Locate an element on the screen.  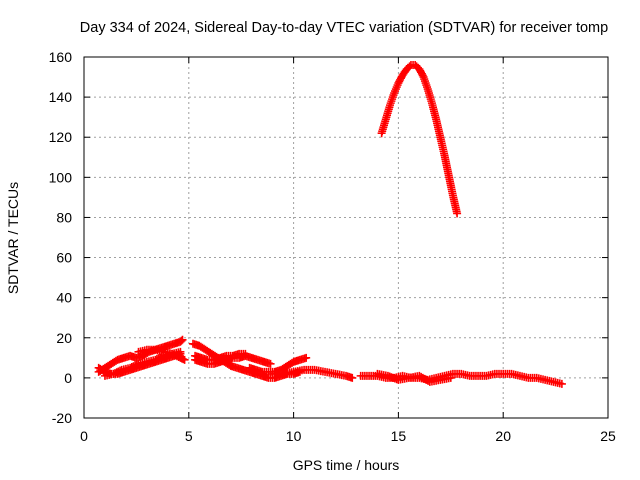
y-tick-label: 60 is located at coordinates (64, 258).